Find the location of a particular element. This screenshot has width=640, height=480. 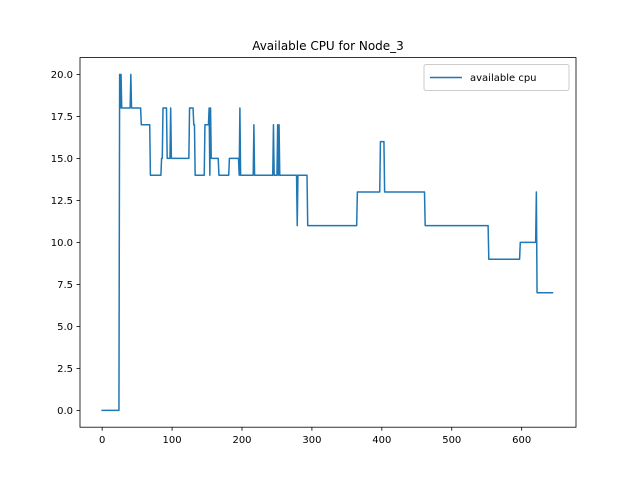

chart-title: Available CPU for Node_3 is located at coordinates (328, 46).